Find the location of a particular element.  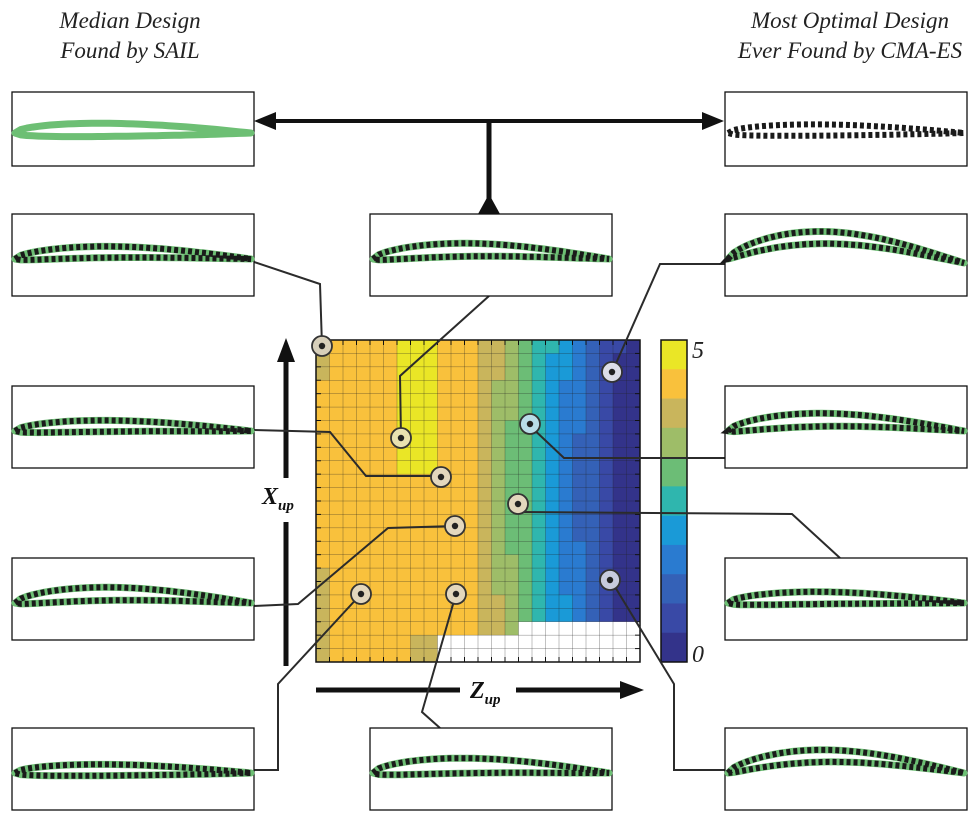

title-median-line1: Median Design is located at coordinates (130, 20).